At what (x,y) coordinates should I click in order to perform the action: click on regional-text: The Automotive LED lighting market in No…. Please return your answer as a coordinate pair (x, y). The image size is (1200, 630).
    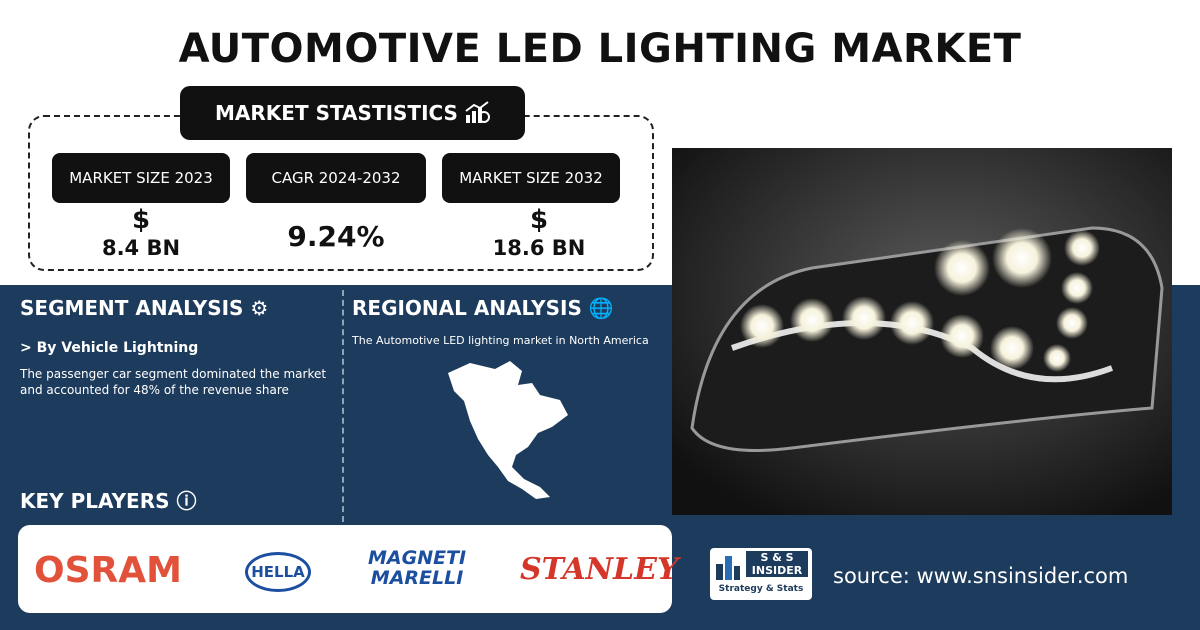
    Looking at the image, I should click on (500, 340).